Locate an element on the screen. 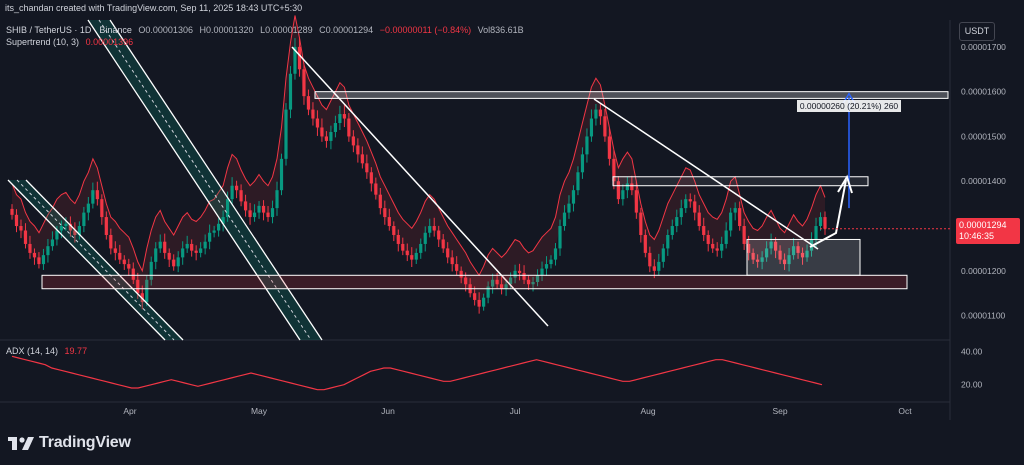 This screenshot has width=1024, height=465. time-tick-label: Jul is located at coordinates (515, 411).